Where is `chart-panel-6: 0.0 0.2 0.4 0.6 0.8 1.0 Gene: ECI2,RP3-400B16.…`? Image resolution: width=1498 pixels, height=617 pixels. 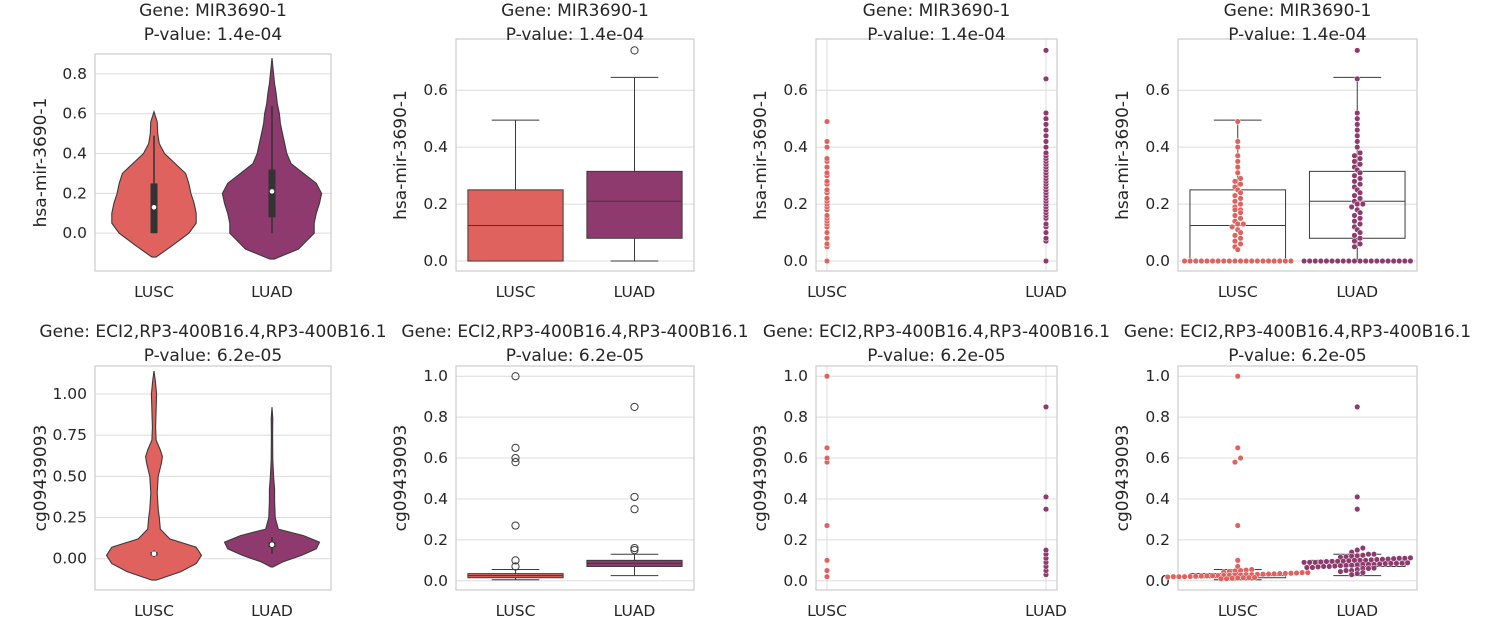
chart-panel-6: 0.0 0.2 0.4 0.6 0.8 1.0 Gene: ECI2,RP3-400B16.… is located at coordinates (570, 469).